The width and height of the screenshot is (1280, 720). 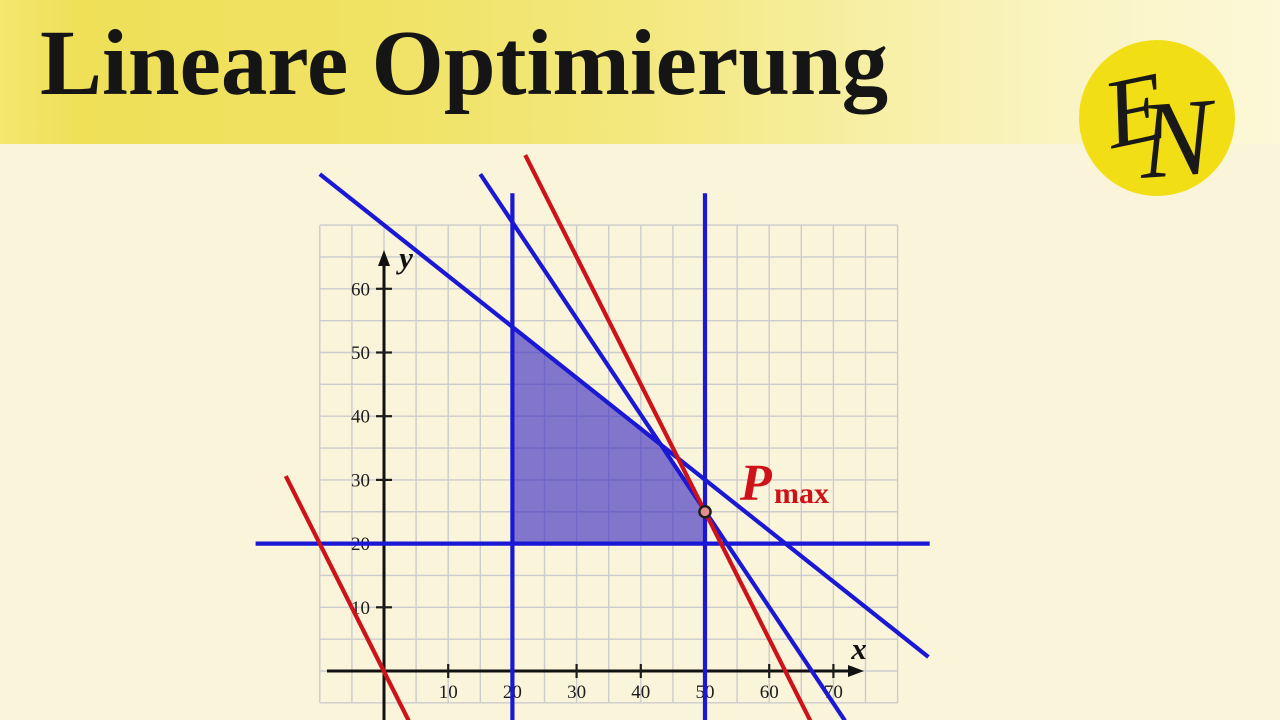 I want to click on optimum-label-sub: max, so click(x=801, y=493).